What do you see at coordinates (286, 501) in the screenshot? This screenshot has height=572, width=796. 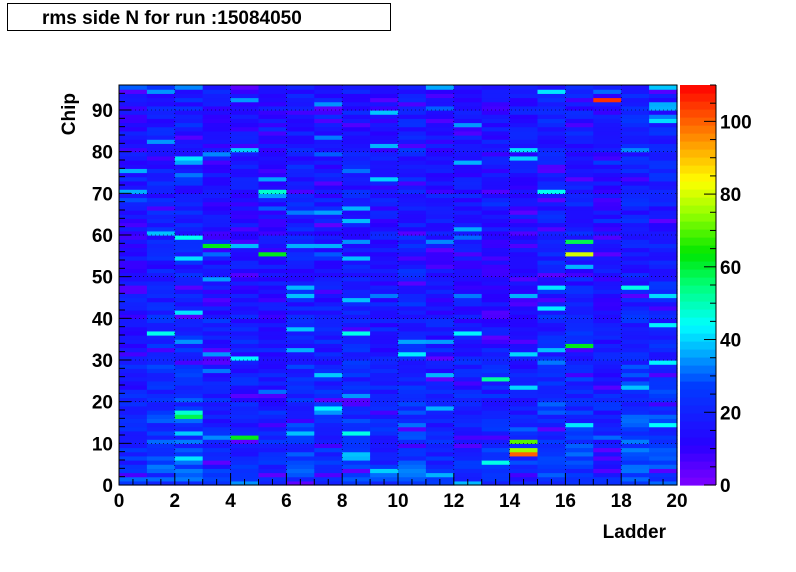 I see `x-tick-label: 6` at bounding box center [286, 501].